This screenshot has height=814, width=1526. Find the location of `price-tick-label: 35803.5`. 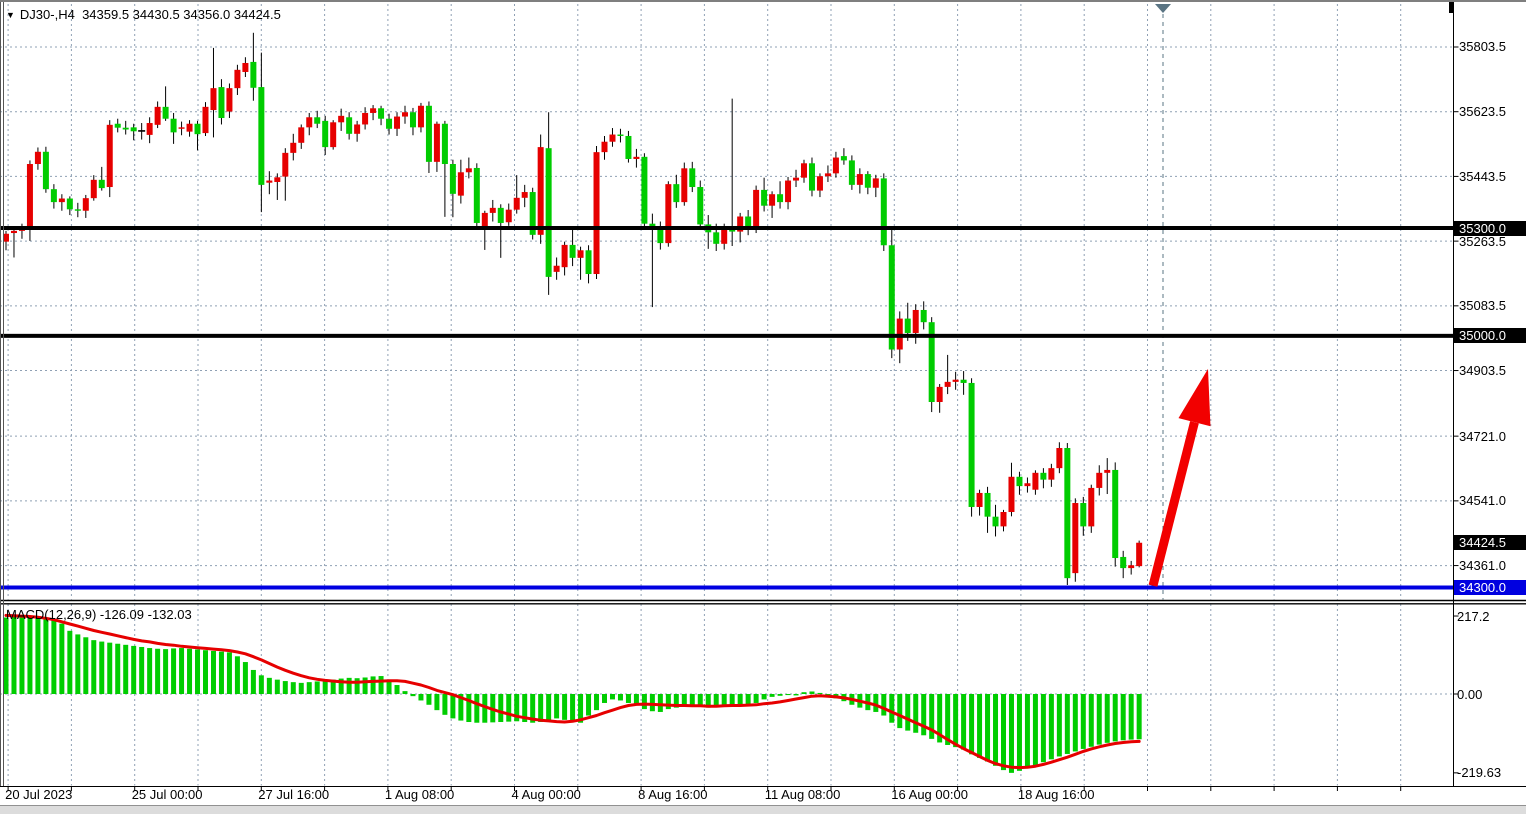

price-tick-label: 35803.5 is located at coordinates (1482, 47).